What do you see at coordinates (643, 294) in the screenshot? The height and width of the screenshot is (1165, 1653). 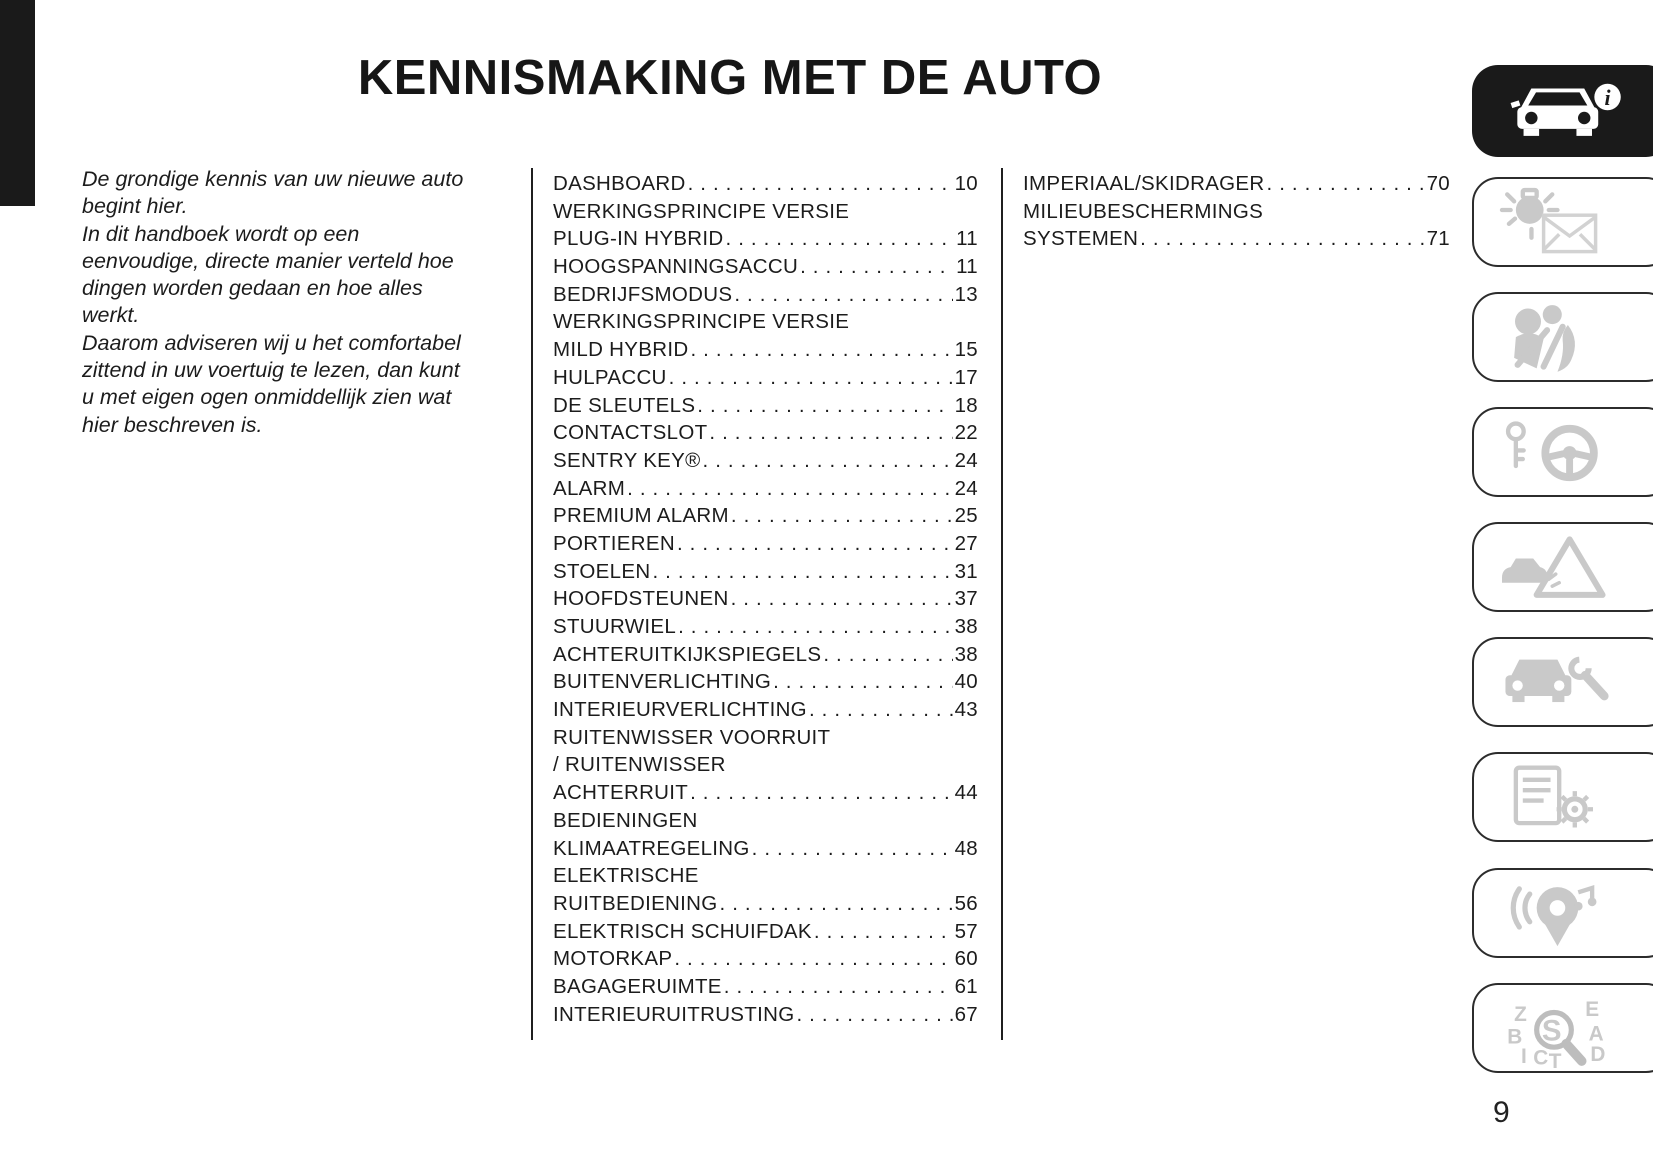 I see `toc-entry-label: BEDRIJFSMODUS` at bounding box center [643, 294].